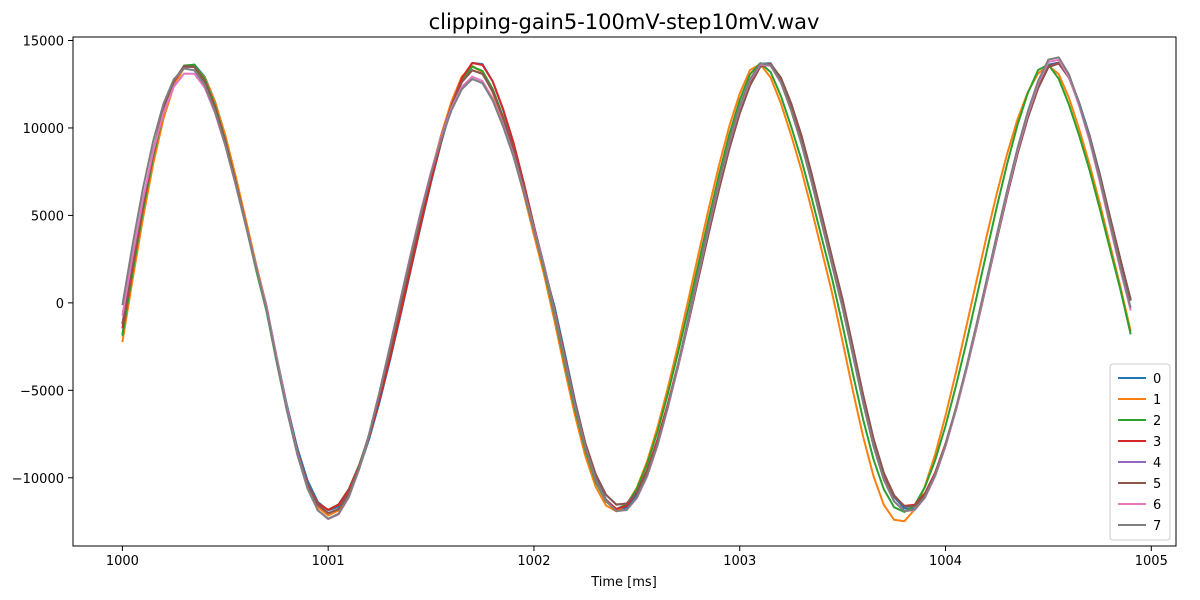  What do you see at coordinates (60, 304) in the screenshot?
I see `y-tick-label: 0` at bounding box center [60, 304].